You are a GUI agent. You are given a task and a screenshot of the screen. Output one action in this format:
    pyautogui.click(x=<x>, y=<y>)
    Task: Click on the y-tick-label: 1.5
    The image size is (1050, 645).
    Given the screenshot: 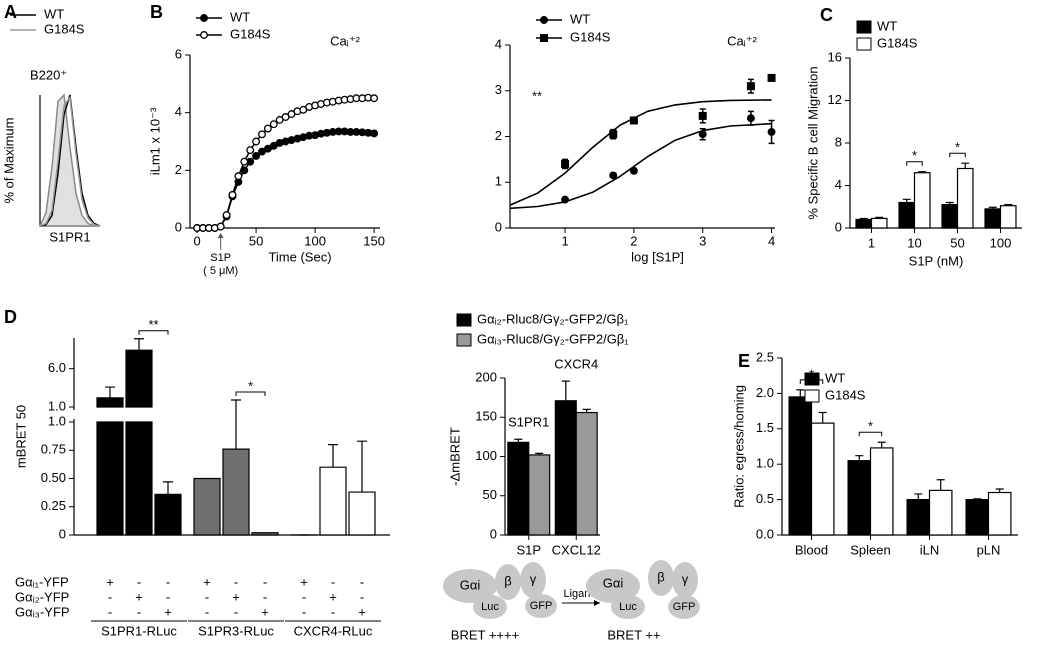 What is the action you would take?
    pyautogui.click(x=765, y=427)
    